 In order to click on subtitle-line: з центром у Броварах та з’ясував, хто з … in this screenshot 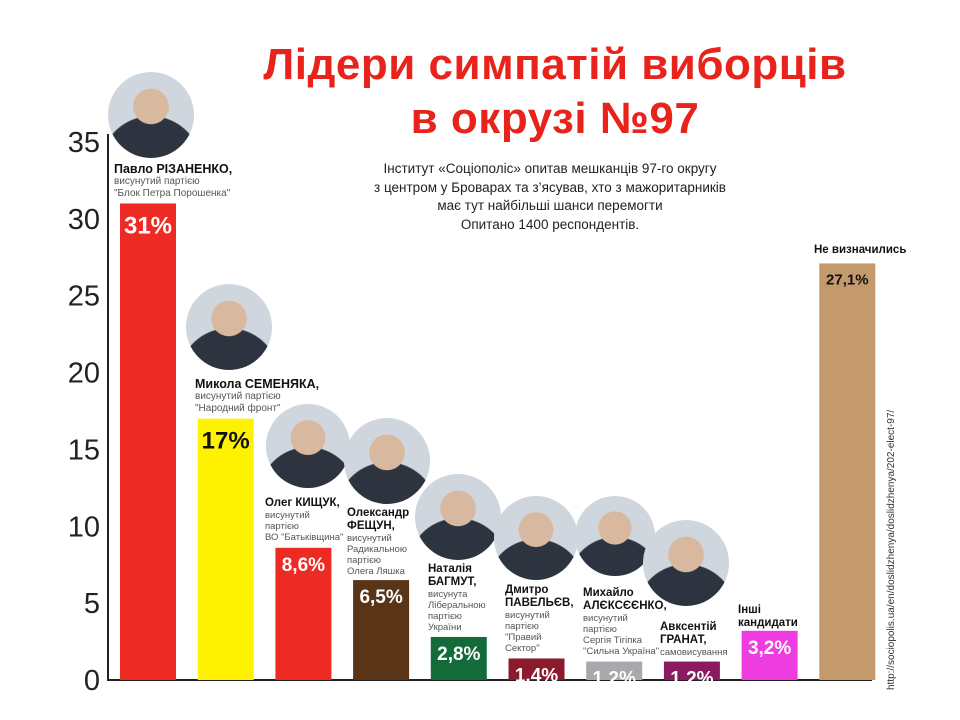, I will do `click(550, 187)`.